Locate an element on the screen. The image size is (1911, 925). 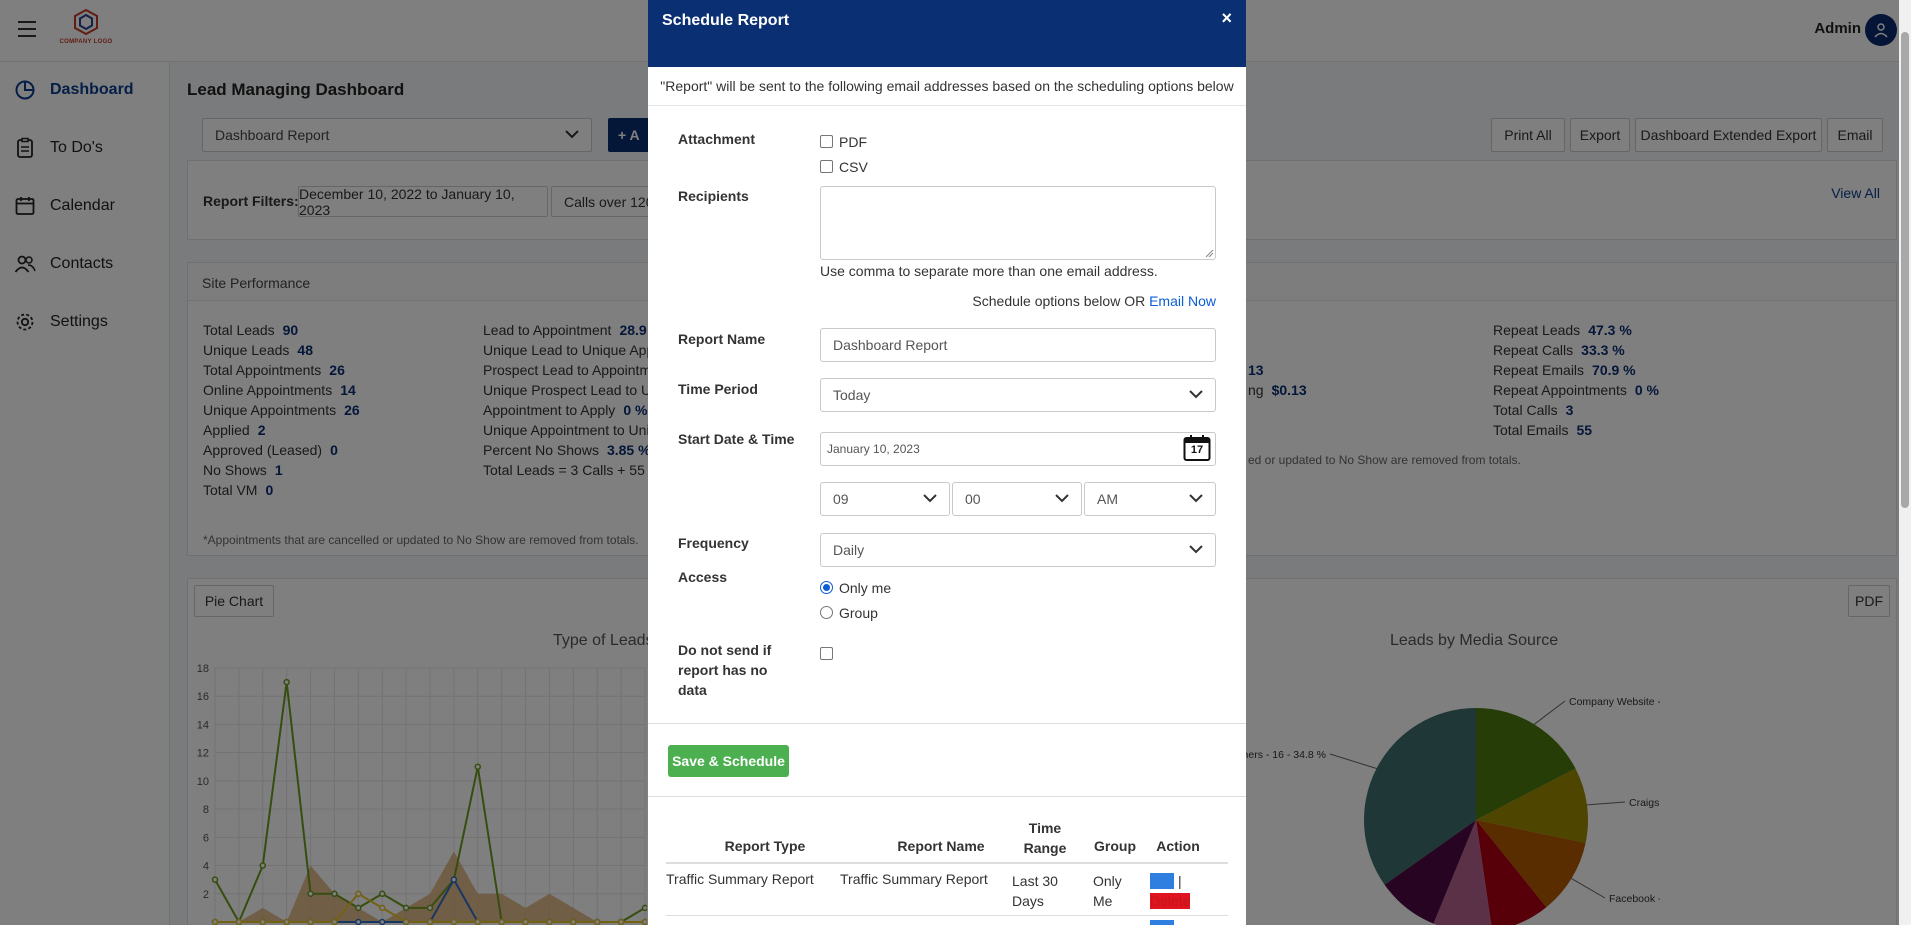
access-group-option: Group is located at coordinates (849, 612).